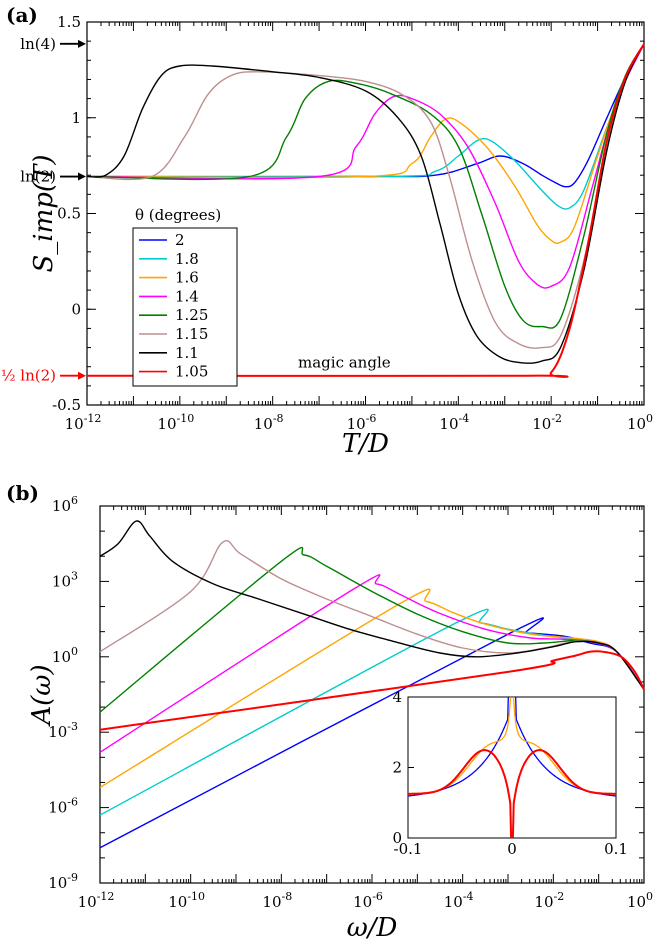 Image resolution: width=658 pixels, height=946 pixels. What do you see at coordinates (82, 43) in the screenshot?
I see `ln4-arrow-head` at bounding box center [82, 43].